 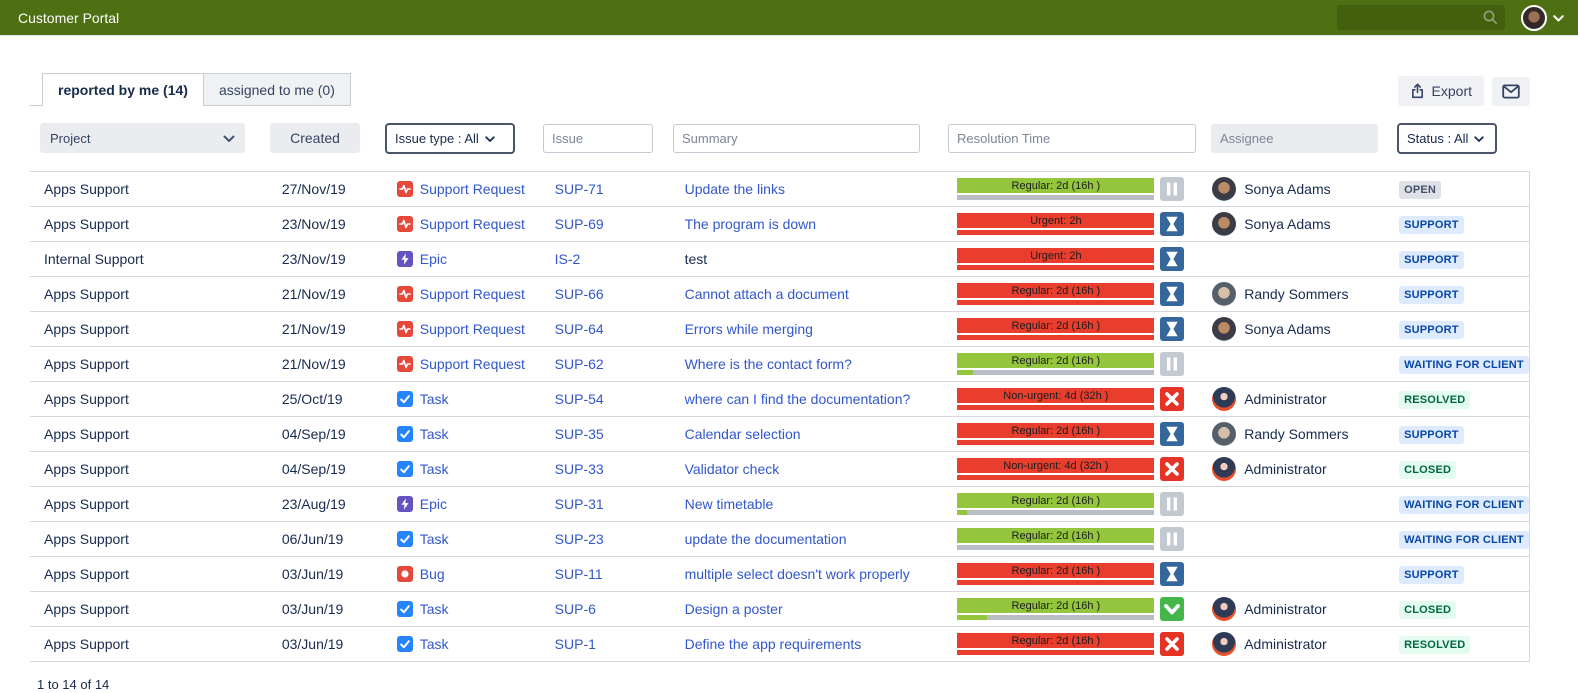 I want to click on sla-bar: Regular: 2d (16h ), so click(x=1056, y=535).